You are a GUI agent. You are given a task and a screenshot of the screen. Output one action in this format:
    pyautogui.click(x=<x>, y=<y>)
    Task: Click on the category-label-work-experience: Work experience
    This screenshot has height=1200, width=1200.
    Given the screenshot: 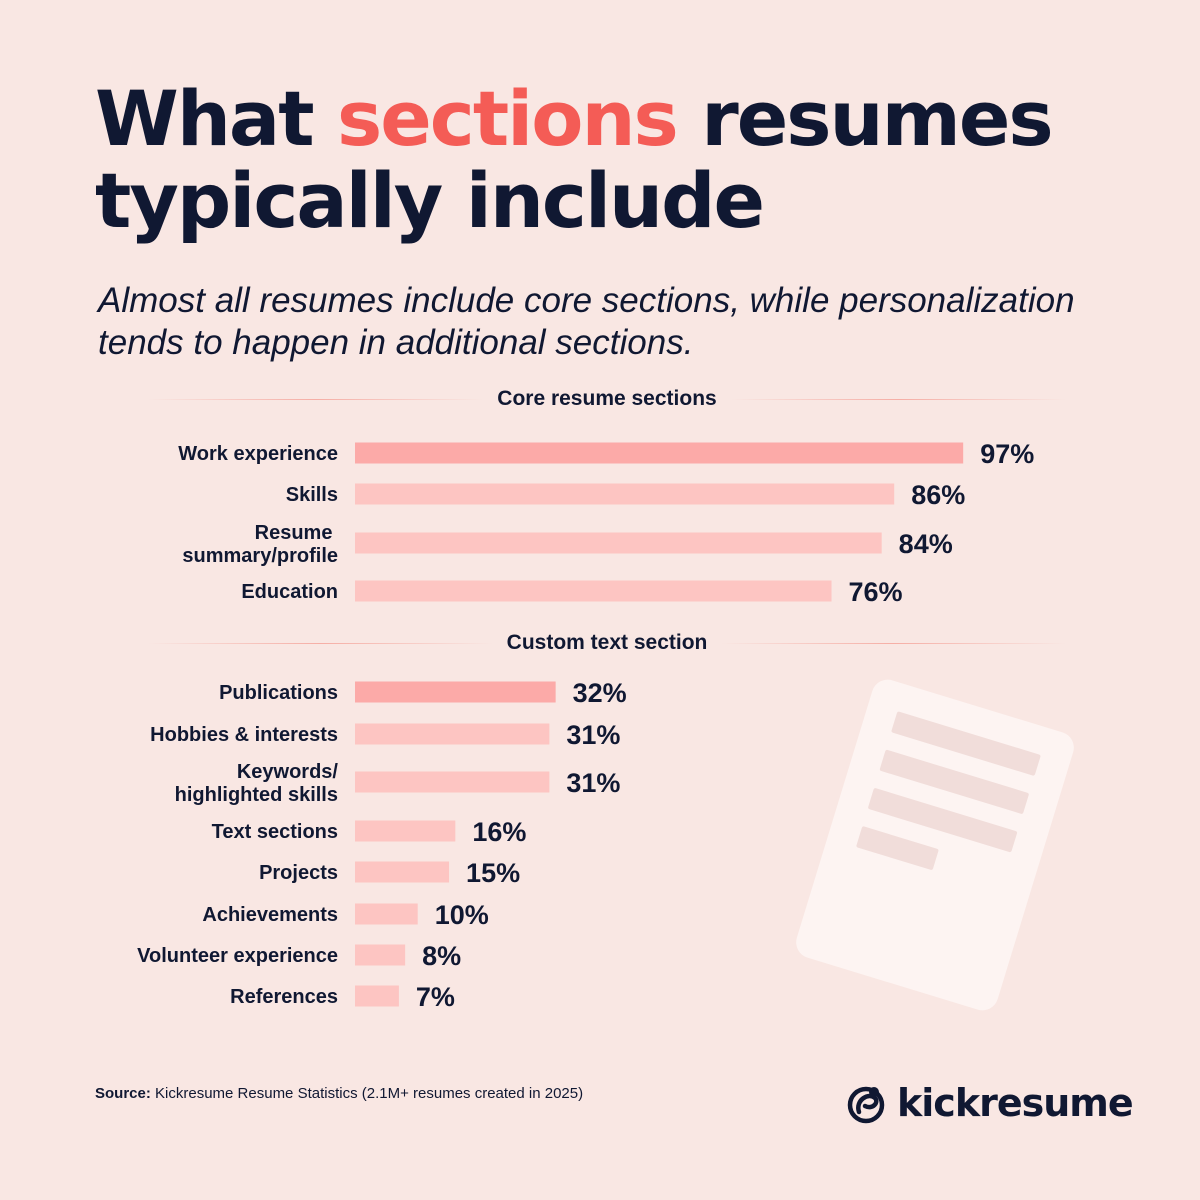 What is the action you would take?
    pyautogui.click(x=258, y=454)
    